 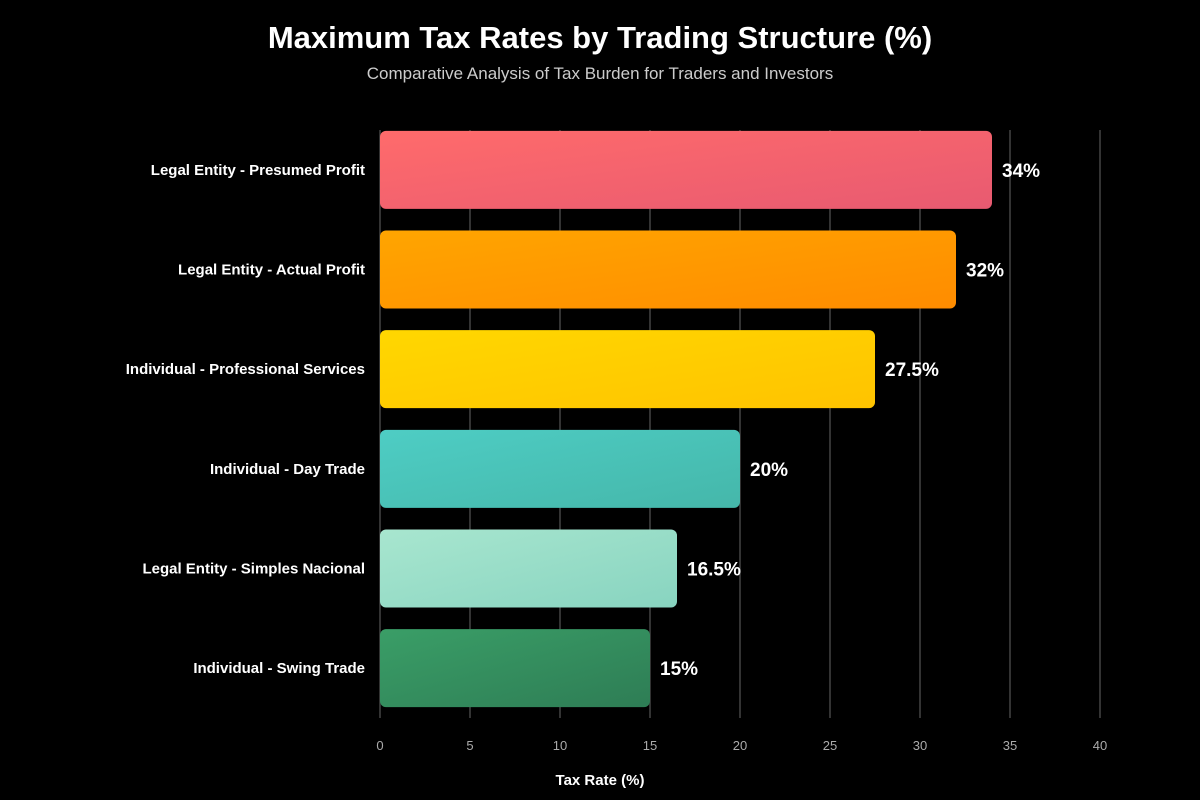 What do you see at coordinates (769, 470) in the screenshot?
I see `value-label: 20%` at bounding box center [769, 470].